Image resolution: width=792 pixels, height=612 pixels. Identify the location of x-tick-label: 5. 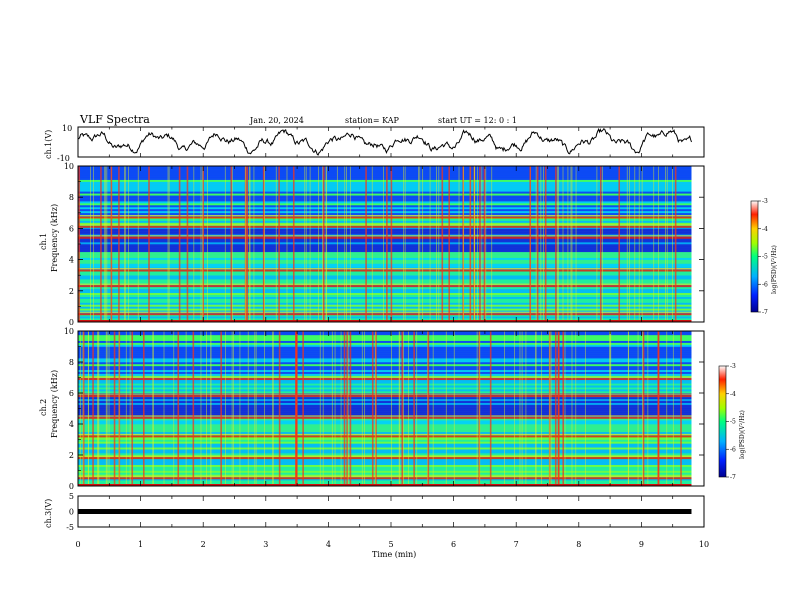
(390, 544).